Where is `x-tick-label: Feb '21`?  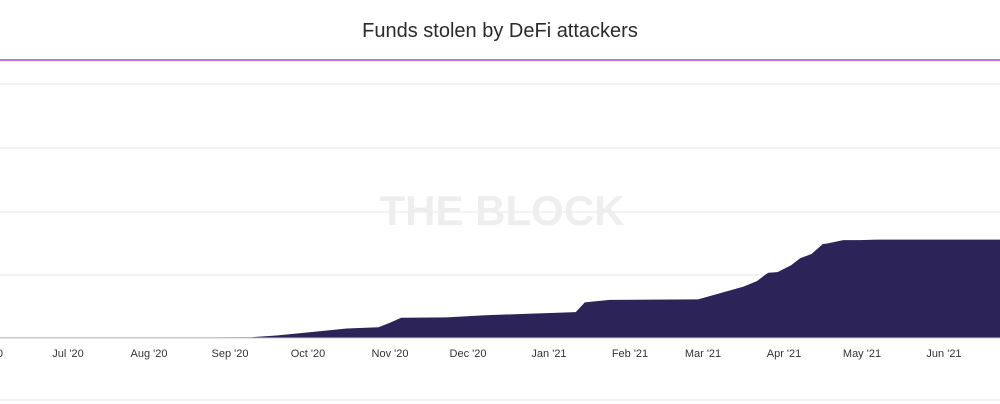 x-tick-label: Feb '21 is located at coordinates (630, 354).